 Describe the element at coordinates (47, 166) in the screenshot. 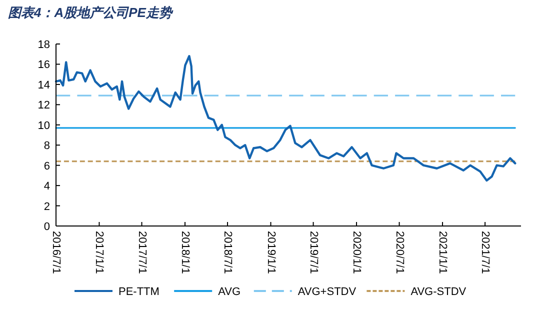

I see `y-tick-label: 6` at that location.